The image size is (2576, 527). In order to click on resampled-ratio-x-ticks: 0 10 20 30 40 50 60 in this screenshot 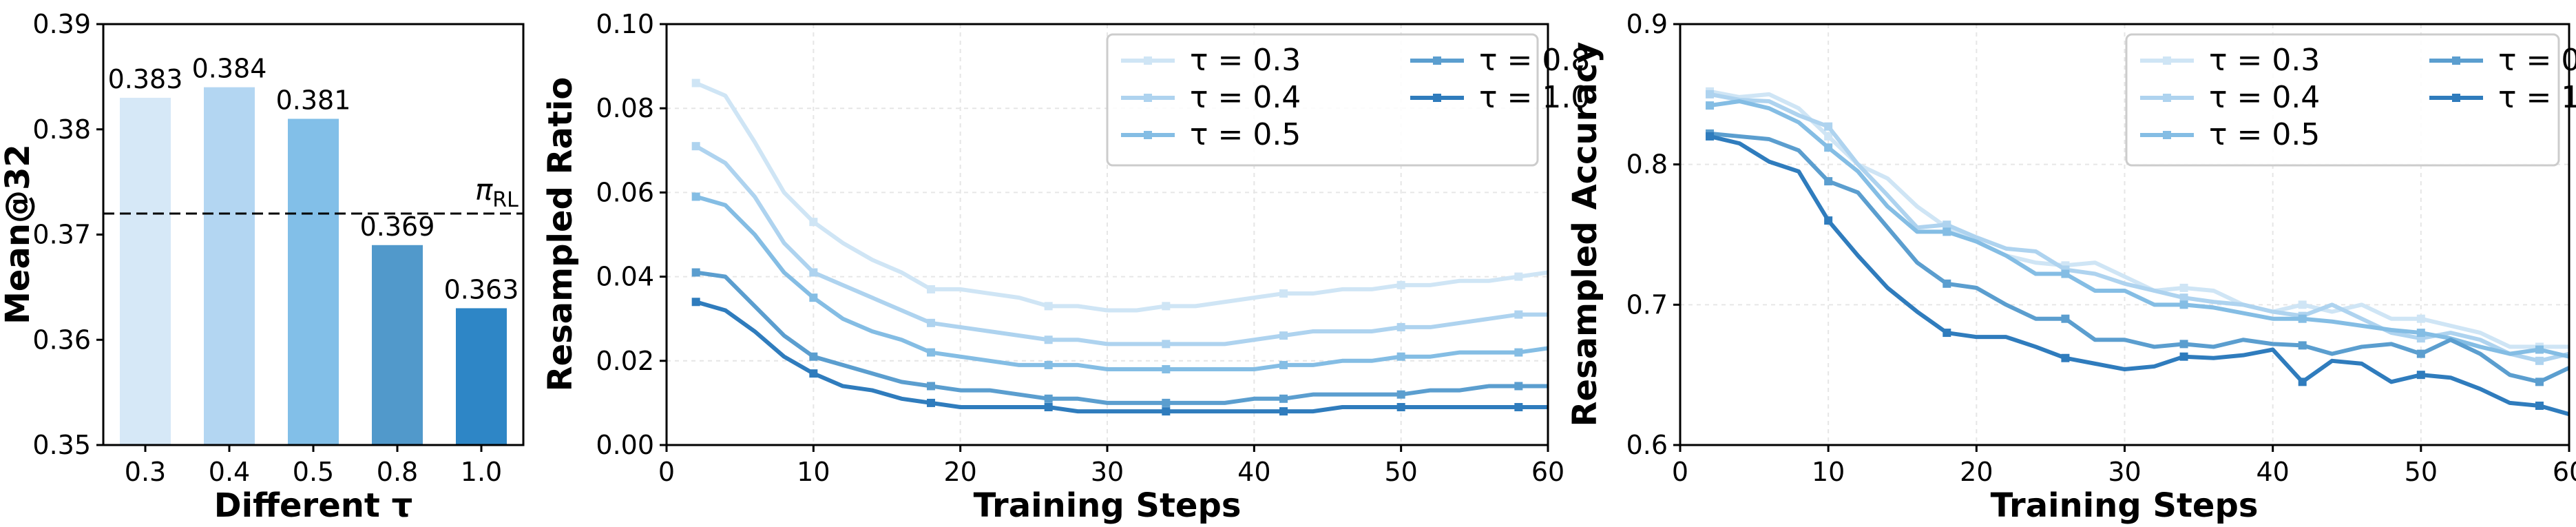, I will do `click(1111, 466)`.